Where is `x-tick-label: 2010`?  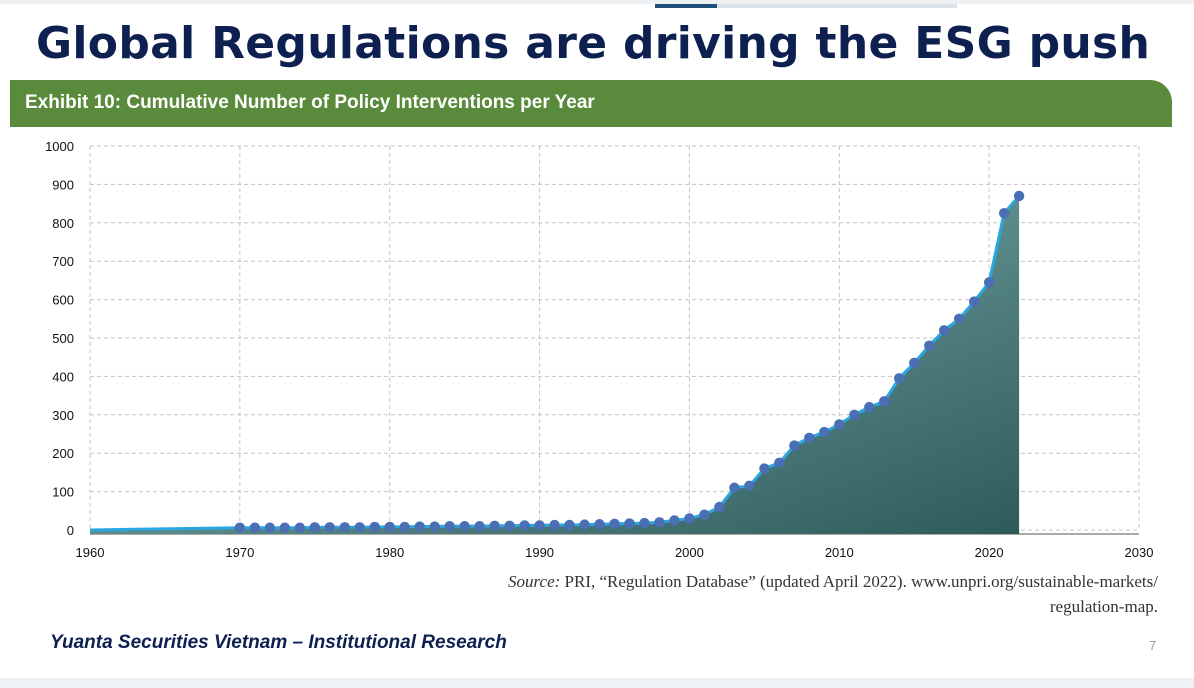 x-tick-label: 2010 is located at coordinates (839, 552).